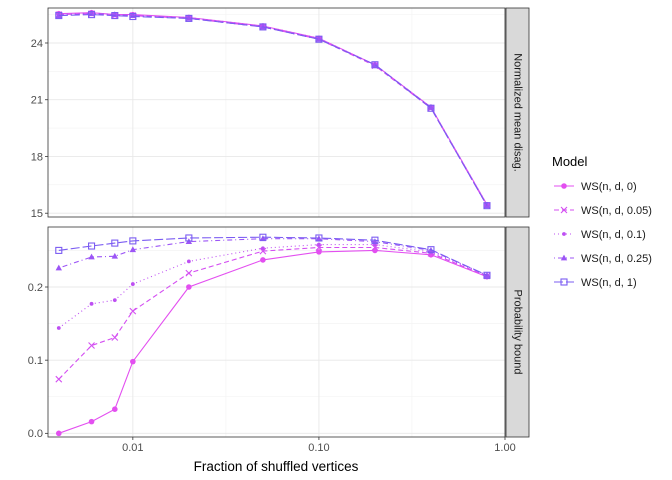 Image resolution: width=672 pixels, height=480 pixels. I want to click on y-tick-label: 0.0, so click(35, 434).